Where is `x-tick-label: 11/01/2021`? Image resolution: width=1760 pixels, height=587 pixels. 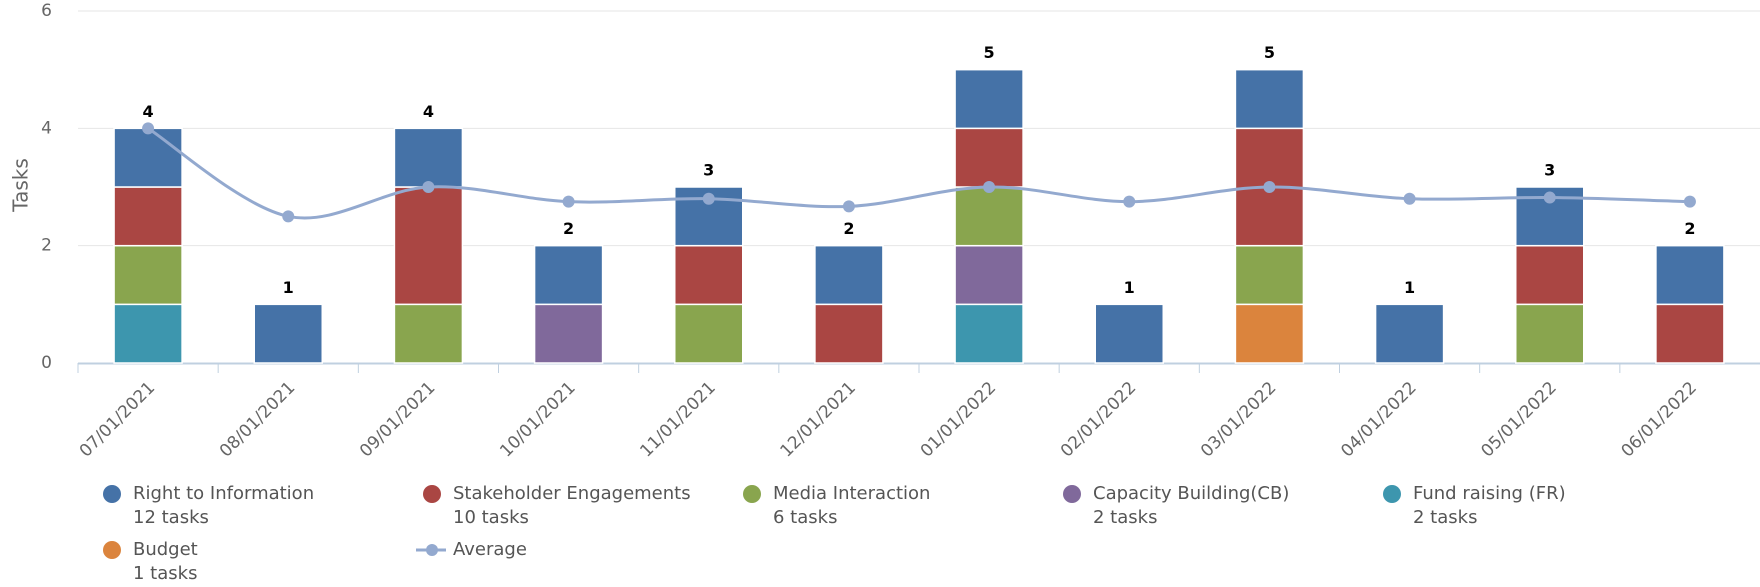
x-tick-label: 11/01/2021 is located at coordinates (677, 419).